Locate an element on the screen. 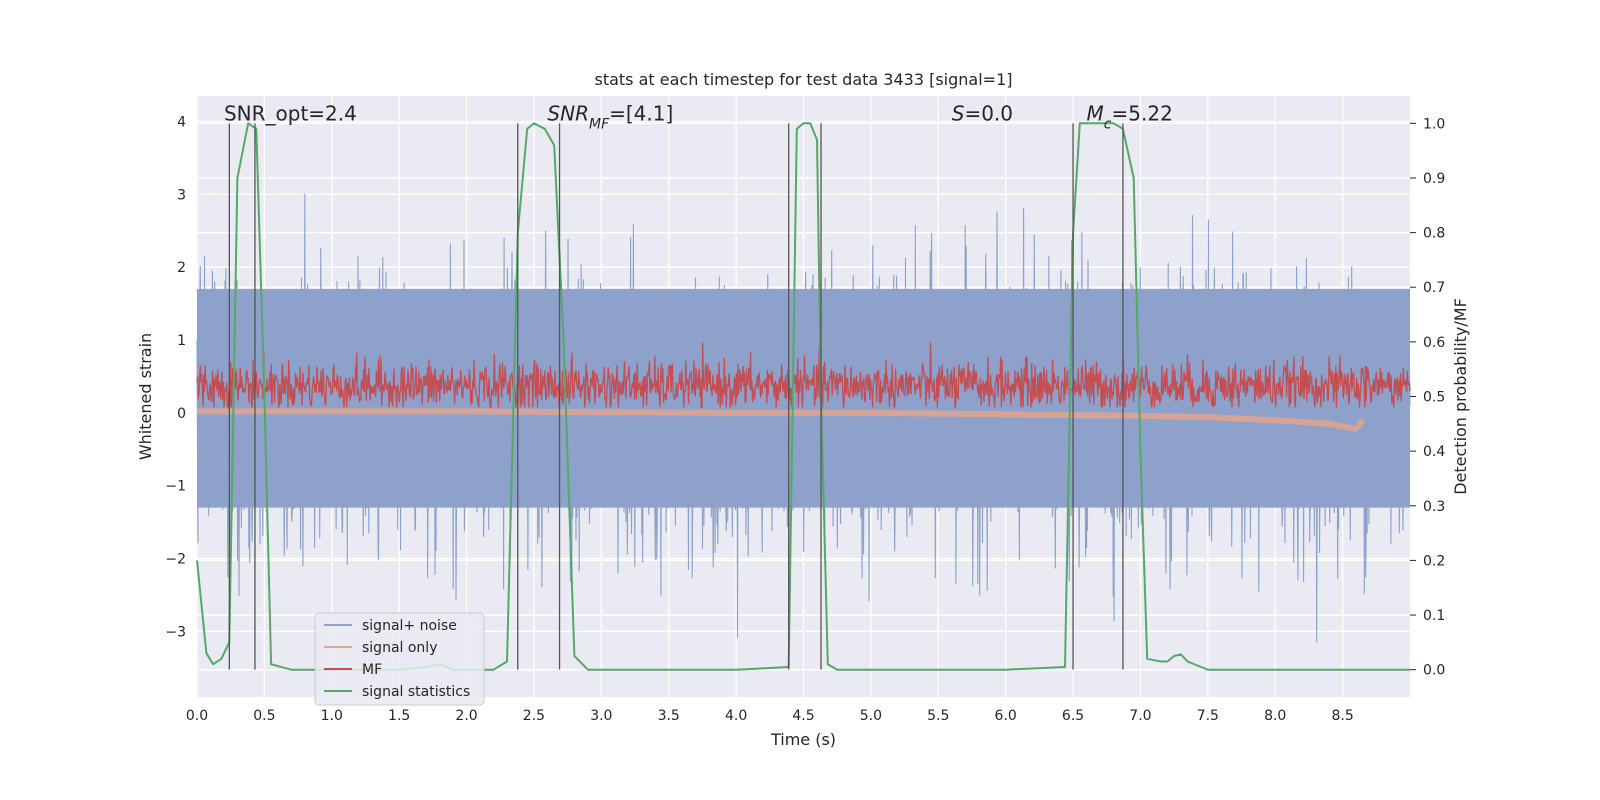 The width and height of the screenshot is (1600, 800). legend-box is located at coordinates (399, 659).